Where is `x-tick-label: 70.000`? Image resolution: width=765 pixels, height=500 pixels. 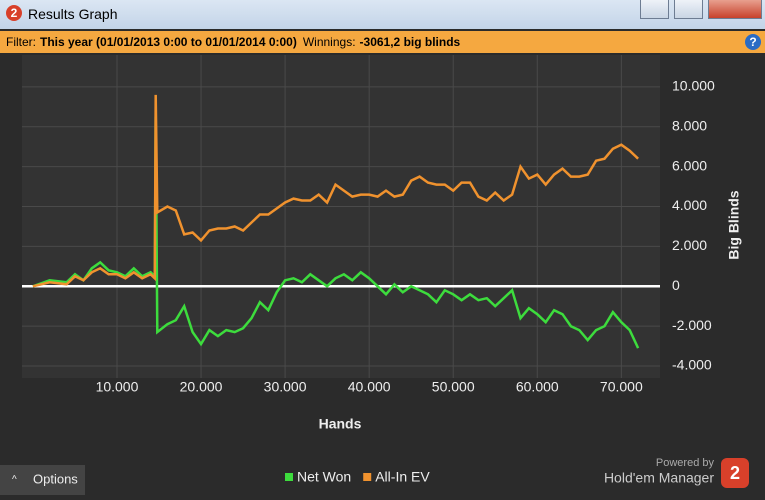
x-tick-label: 70.000 is located at coordinates (621, 387).